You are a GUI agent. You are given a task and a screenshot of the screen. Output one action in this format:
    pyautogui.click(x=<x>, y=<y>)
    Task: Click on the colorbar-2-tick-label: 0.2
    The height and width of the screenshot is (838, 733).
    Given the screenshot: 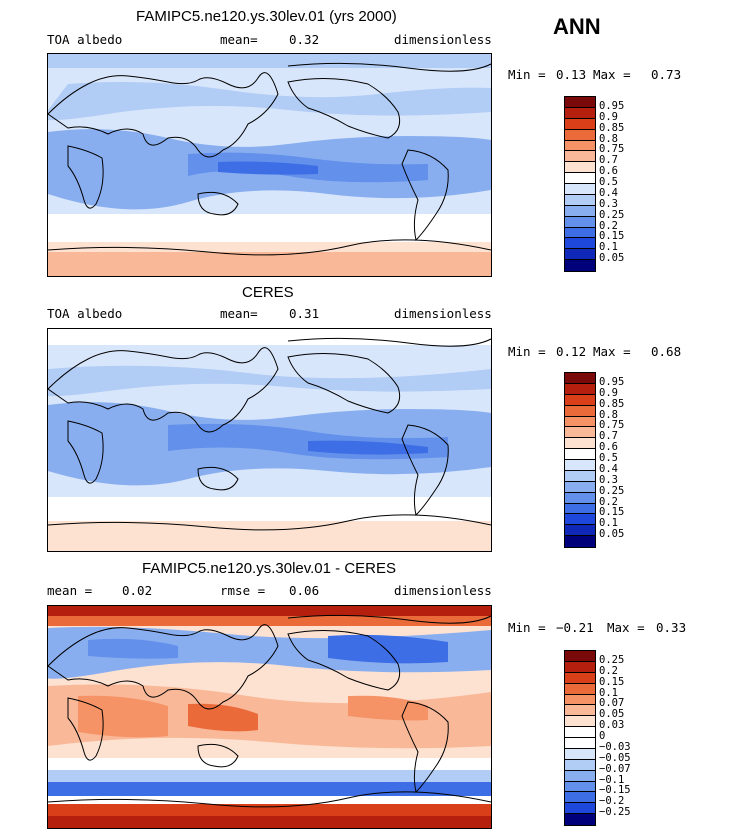 What is the action you would take?
    pyautogui.click(x=608, y=501)
    